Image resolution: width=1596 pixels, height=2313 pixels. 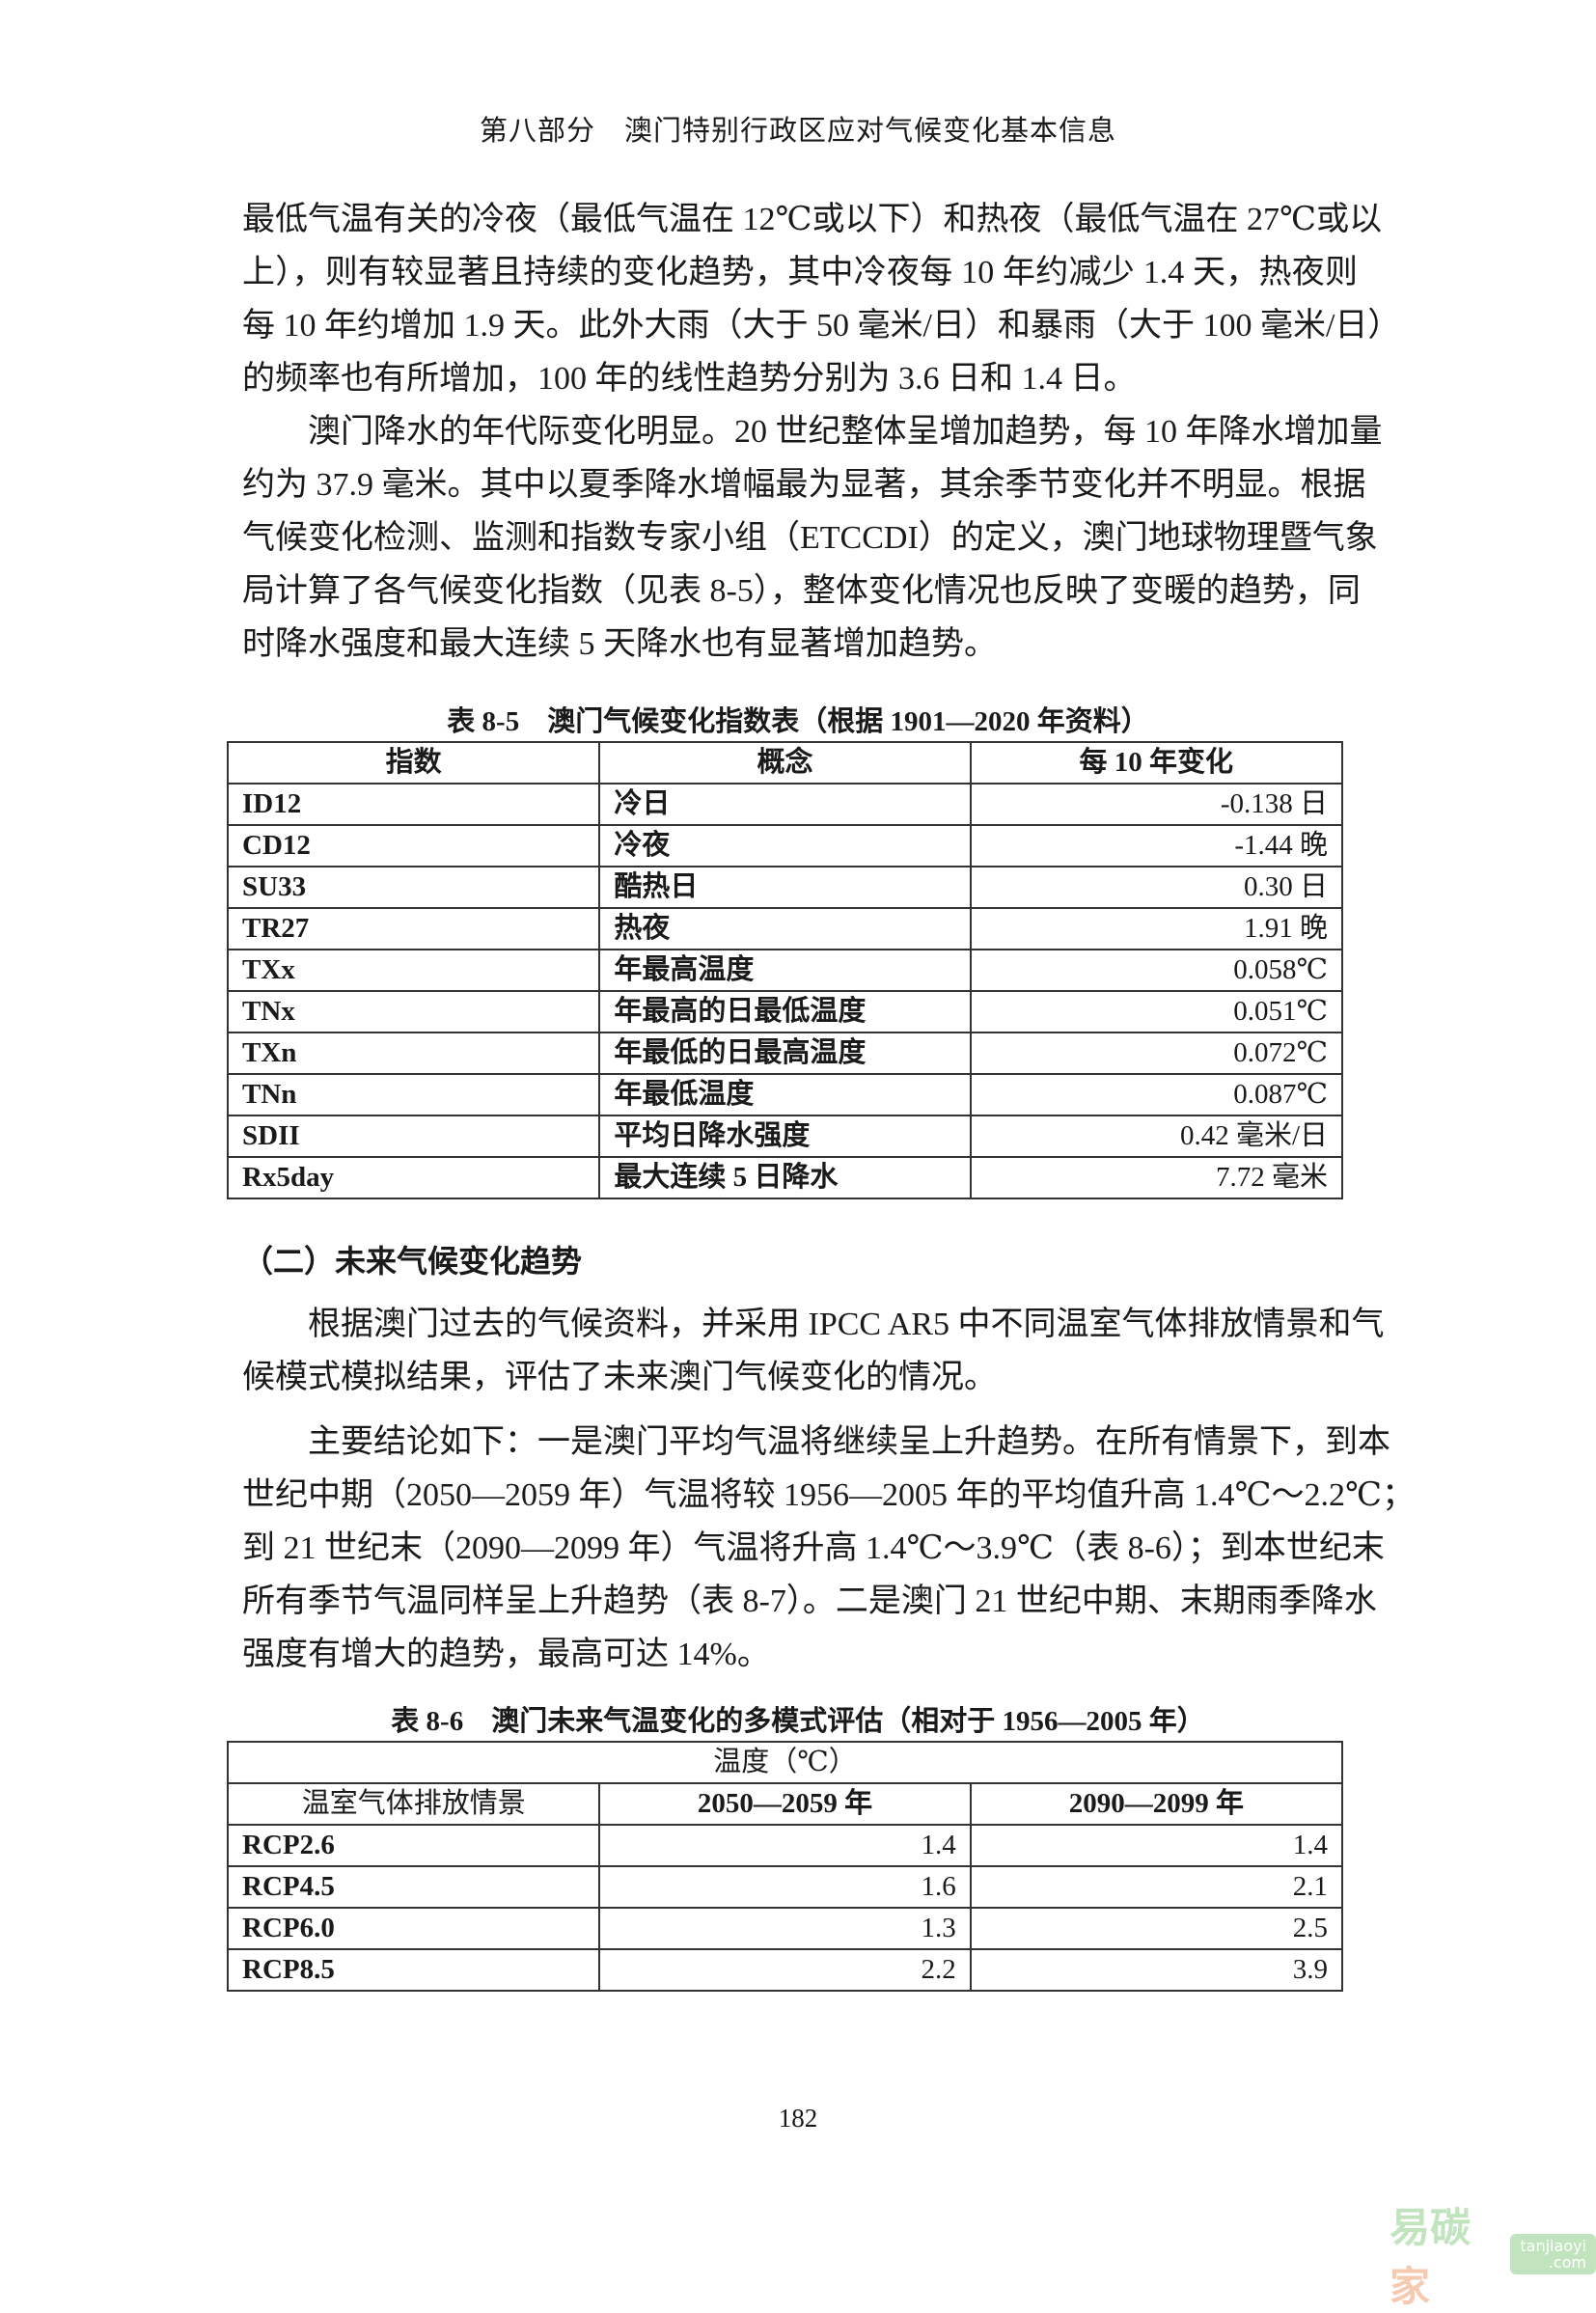 What do you see at coordinates (413, 1929) in the screenshot?
I see `table-cell: RCP6.0` at bounding box center [413, 1929].